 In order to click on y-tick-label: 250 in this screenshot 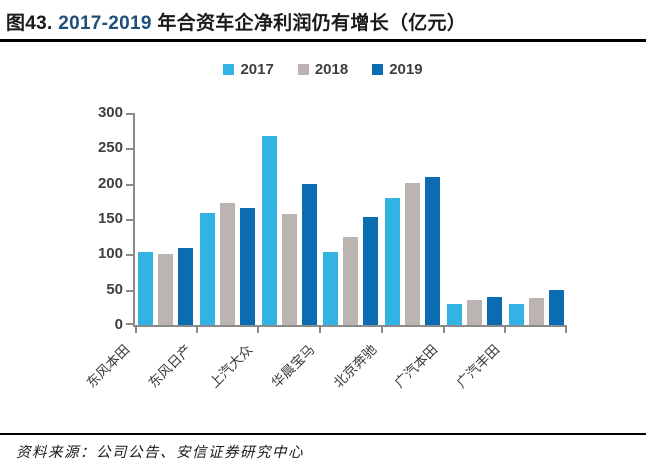, I will do `click(110, 148)`.